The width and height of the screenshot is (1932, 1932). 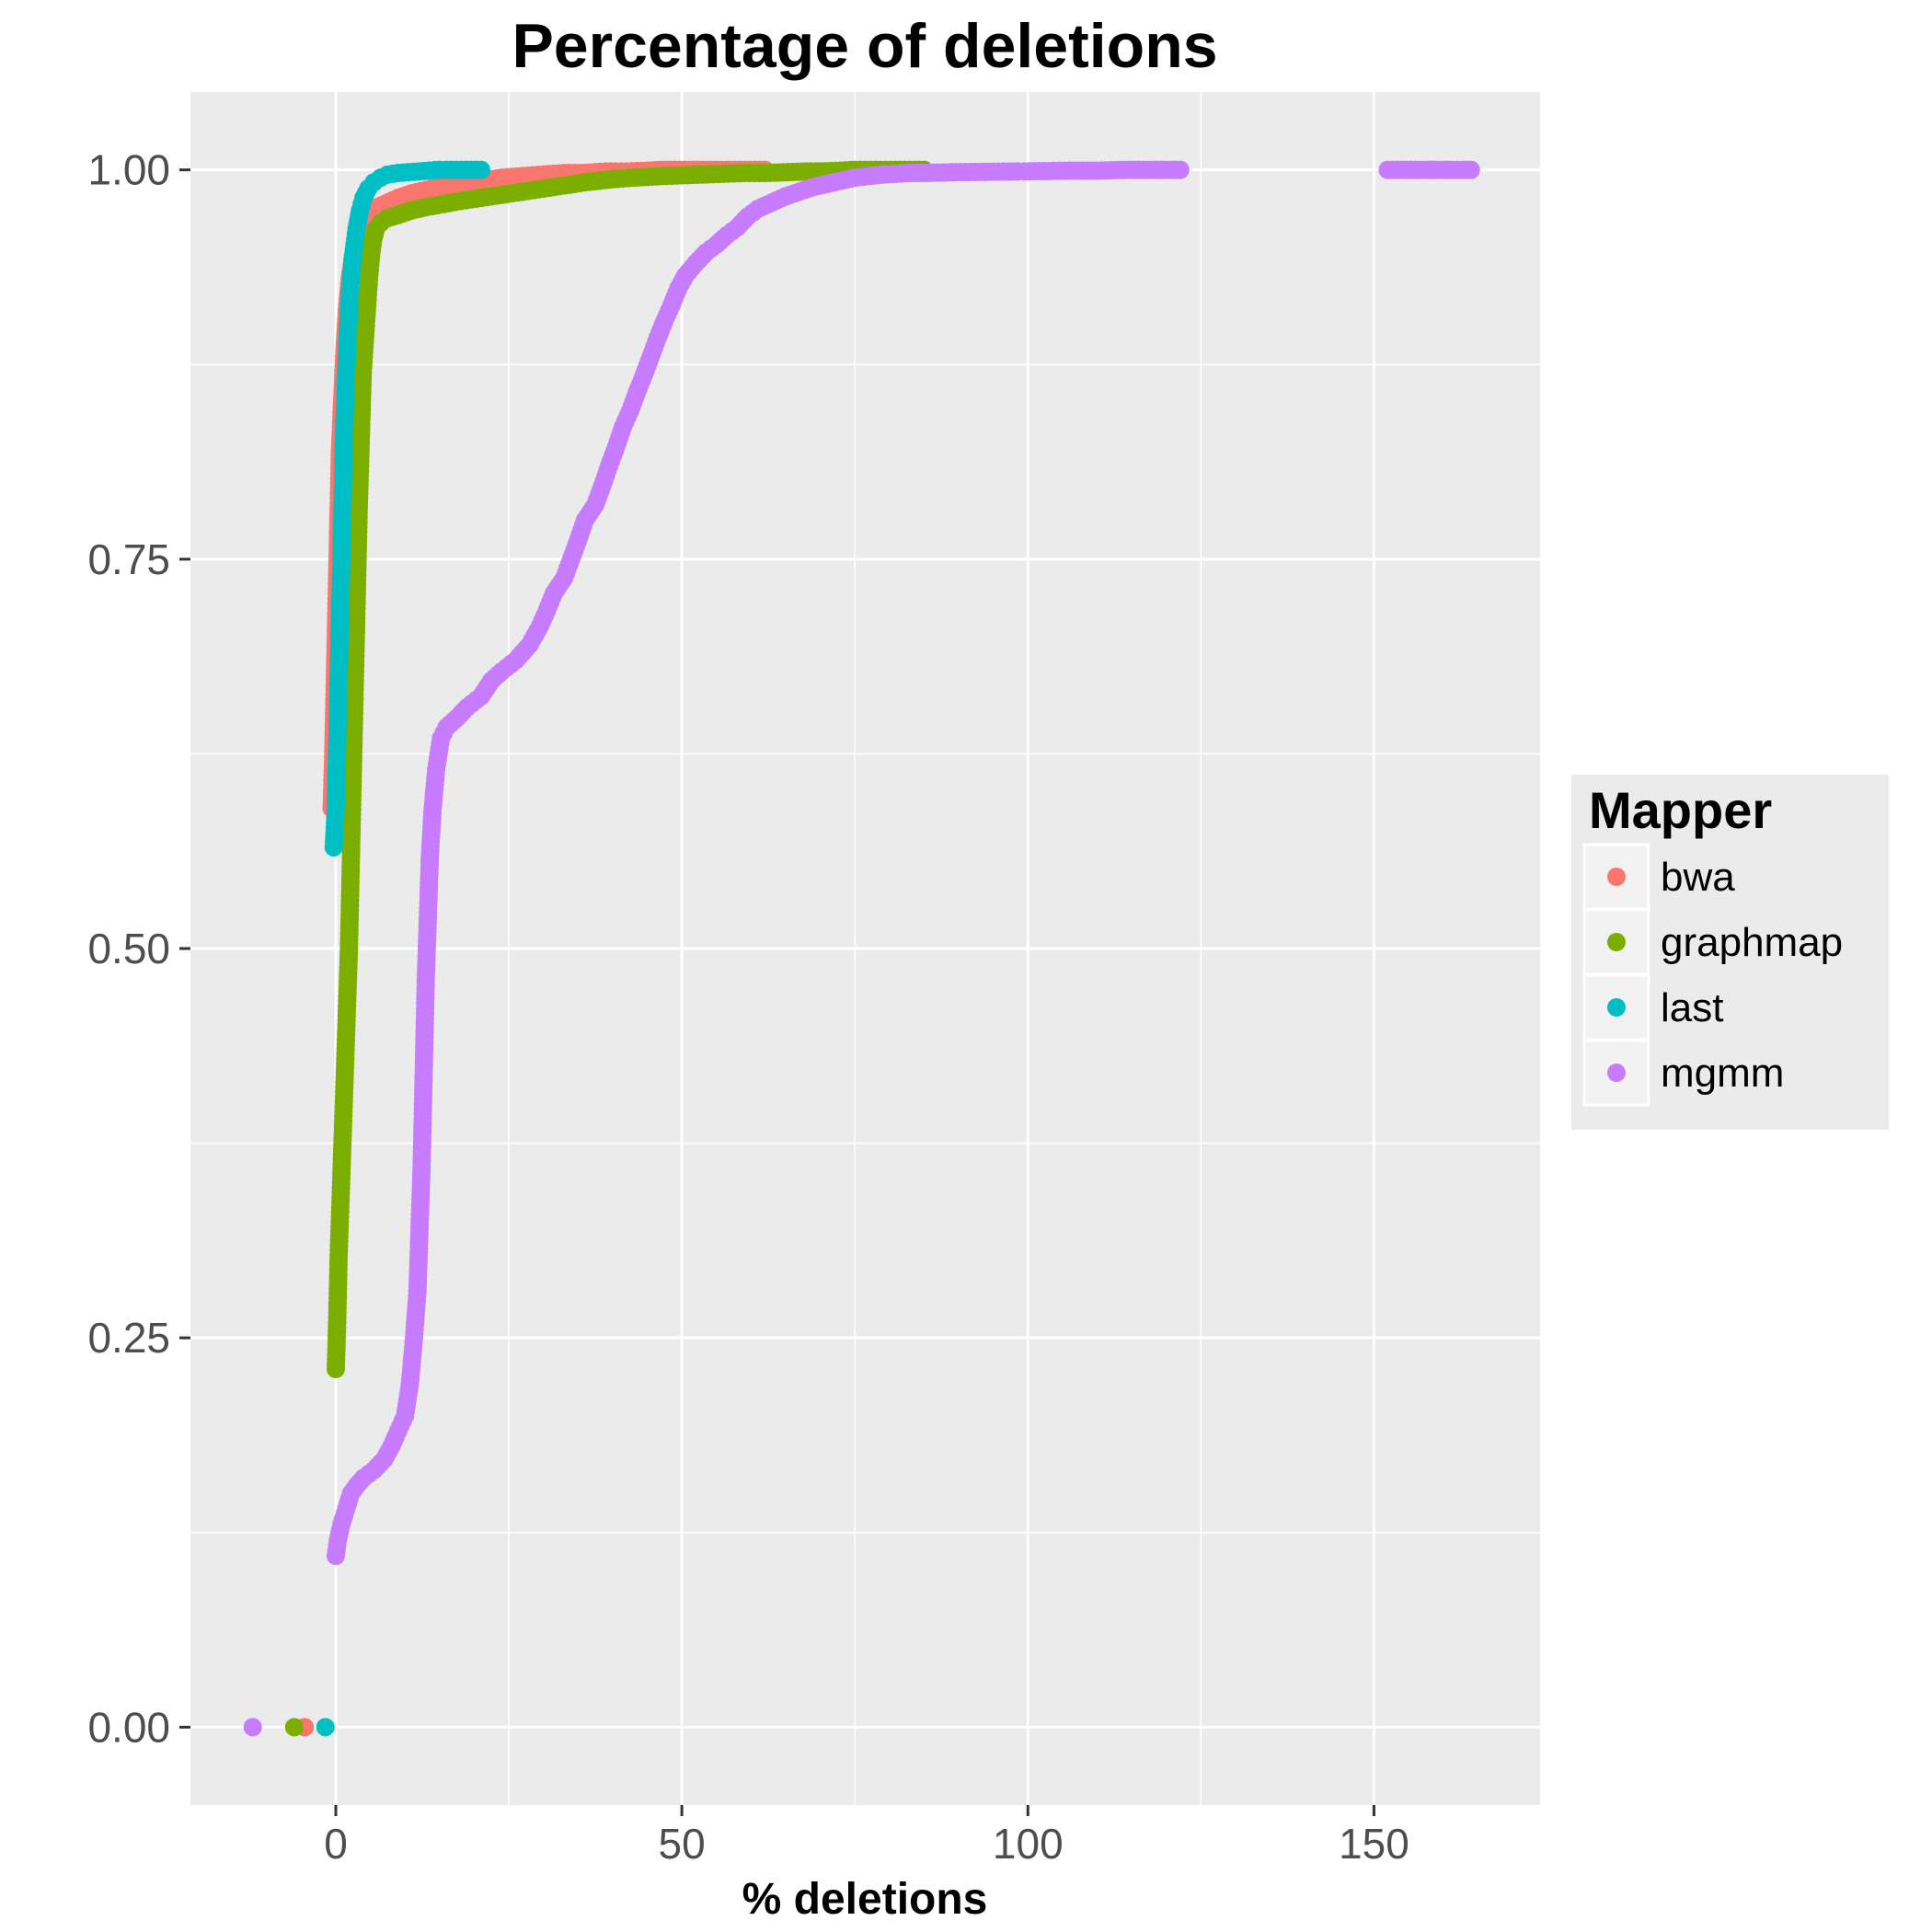 What do you see at coordinates (1692, 1007) in the screenshot?
I see `legend-label: last` at bounding box center [1692, 1007].